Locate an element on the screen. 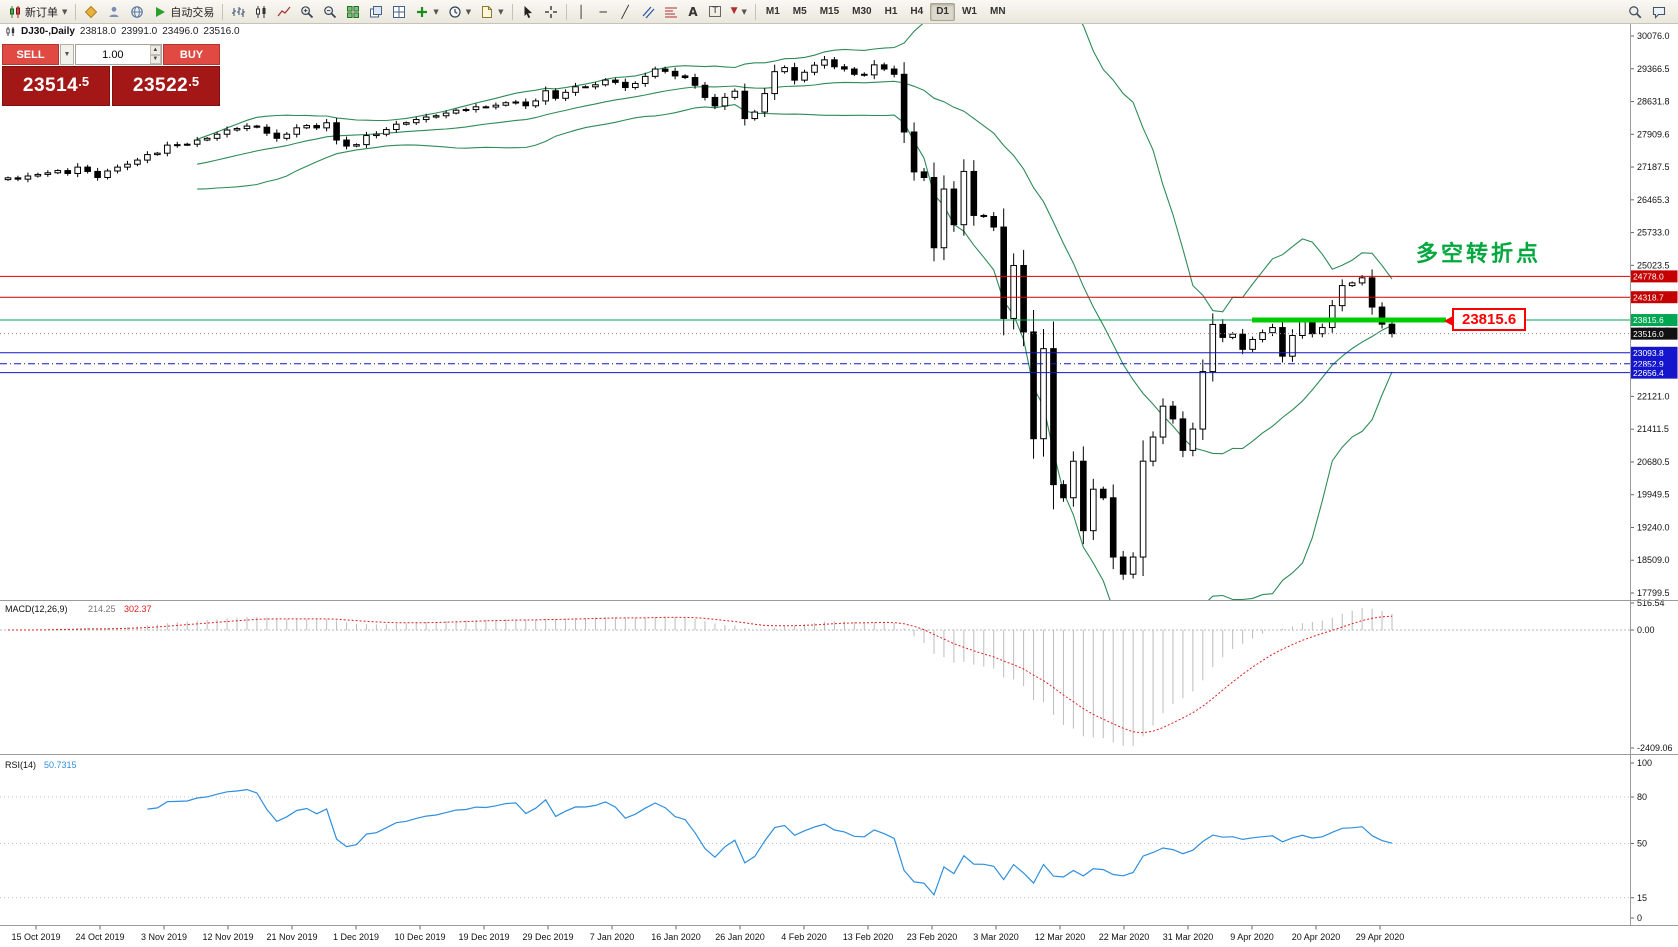  tile-windows-button is located at coordinates (353, 12).